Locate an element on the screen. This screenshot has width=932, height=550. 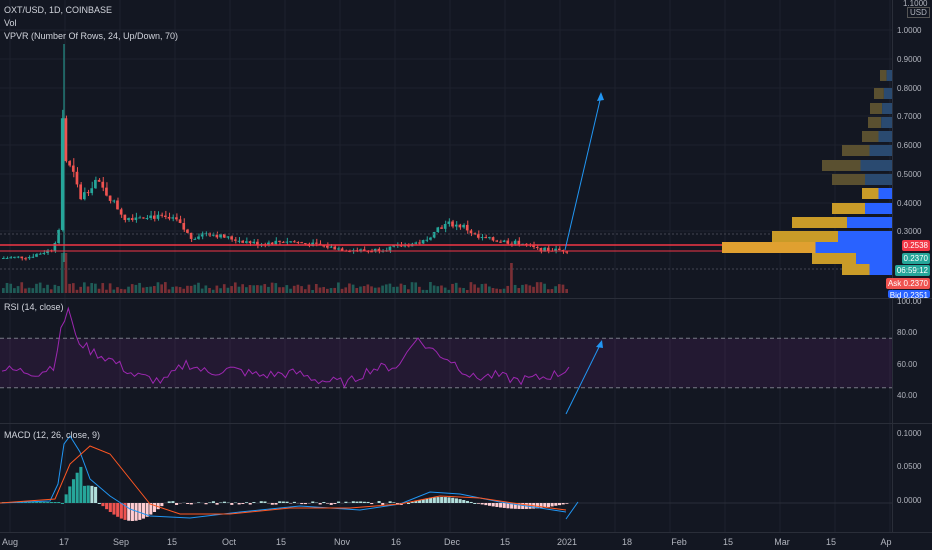
time-label: Nov is located at coordinates (342, 542).